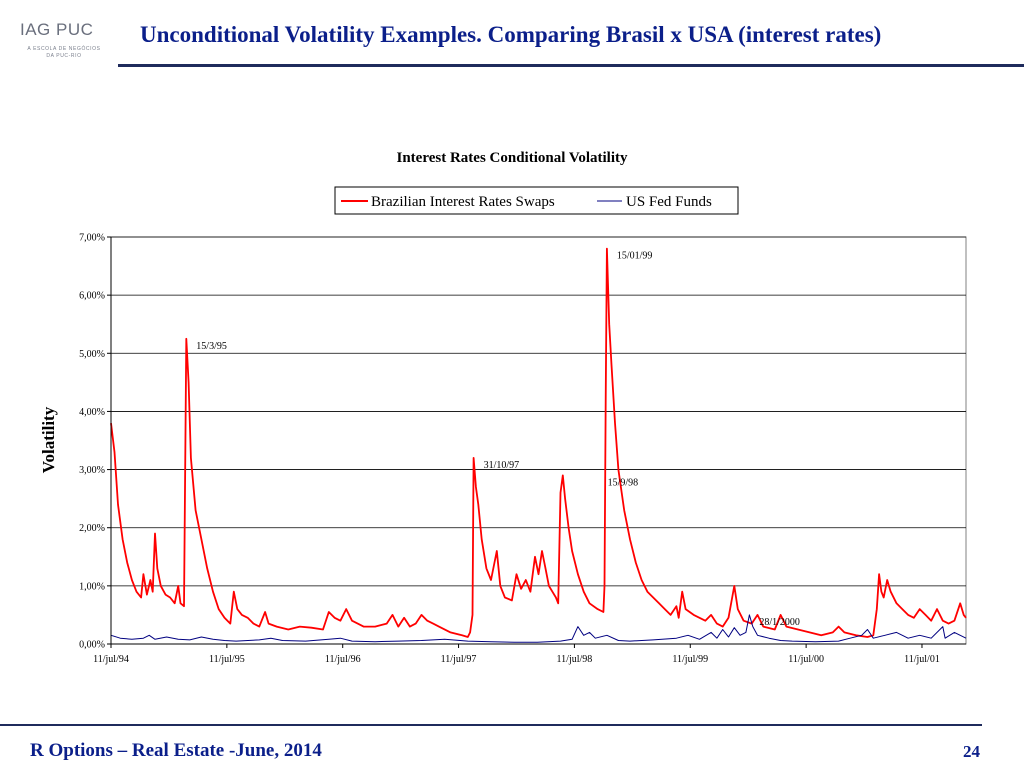 The width and height of the screenshot is (1024, 768). I want to click on x-tick-label: 11/jul/97, so click(459, 659).